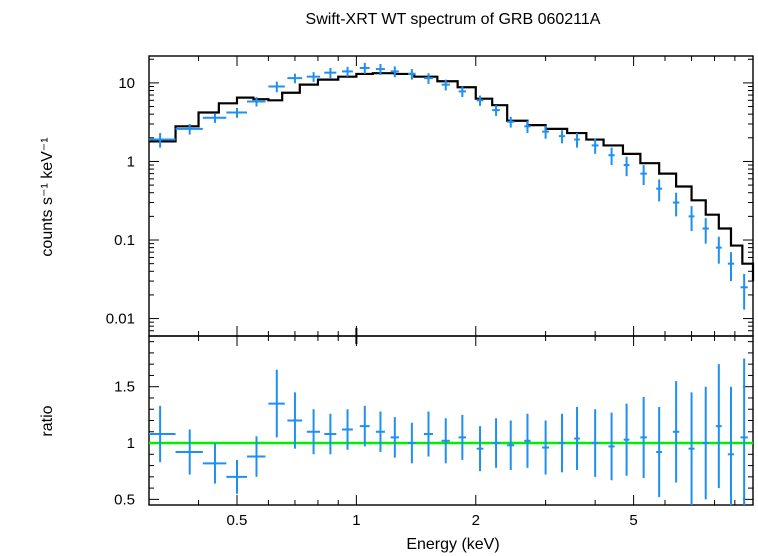 This screenshot has height=556, width=758. What do you see at coordinates (633, 520) in the screenshot?
I see `x-tick-label: 5` at bounding box center [633, 520].